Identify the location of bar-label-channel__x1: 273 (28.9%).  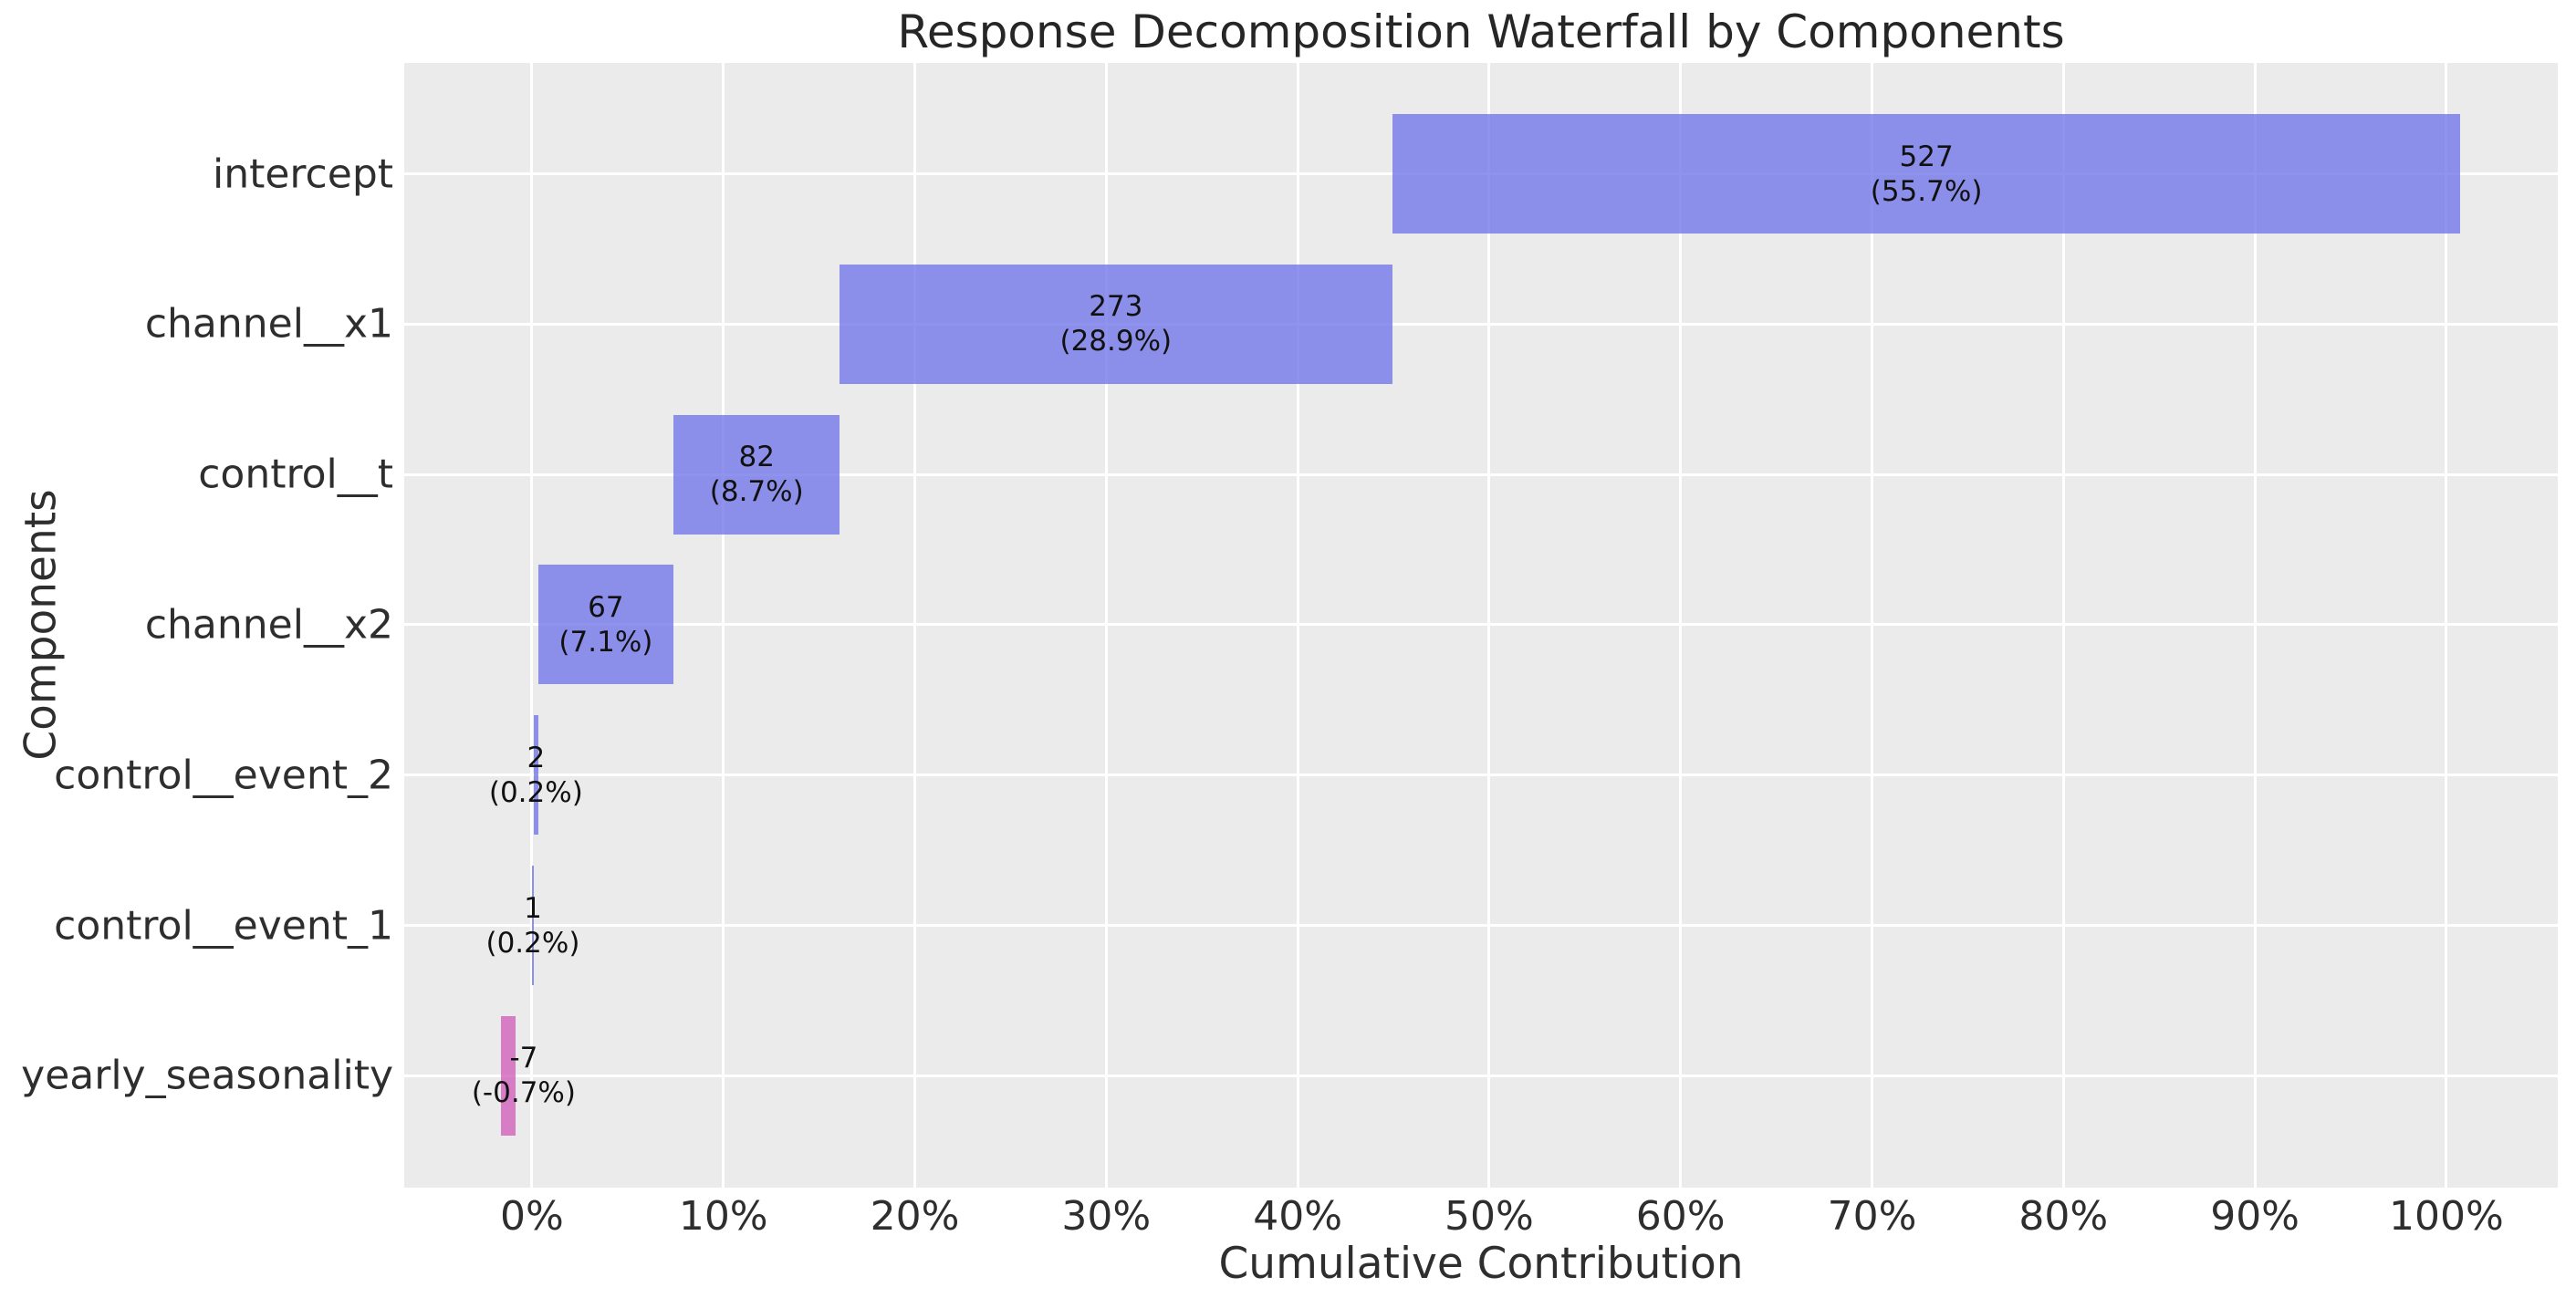
(1115, 324).